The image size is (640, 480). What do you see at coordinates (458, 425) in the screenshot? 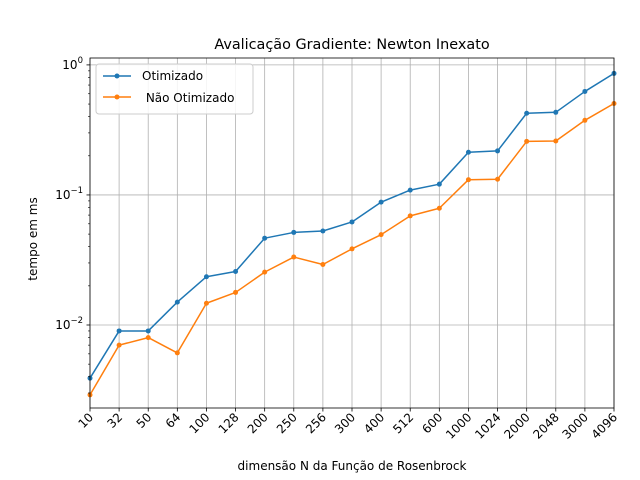
I see `x-tick-label: 1000` at bounding box center [458, 425].